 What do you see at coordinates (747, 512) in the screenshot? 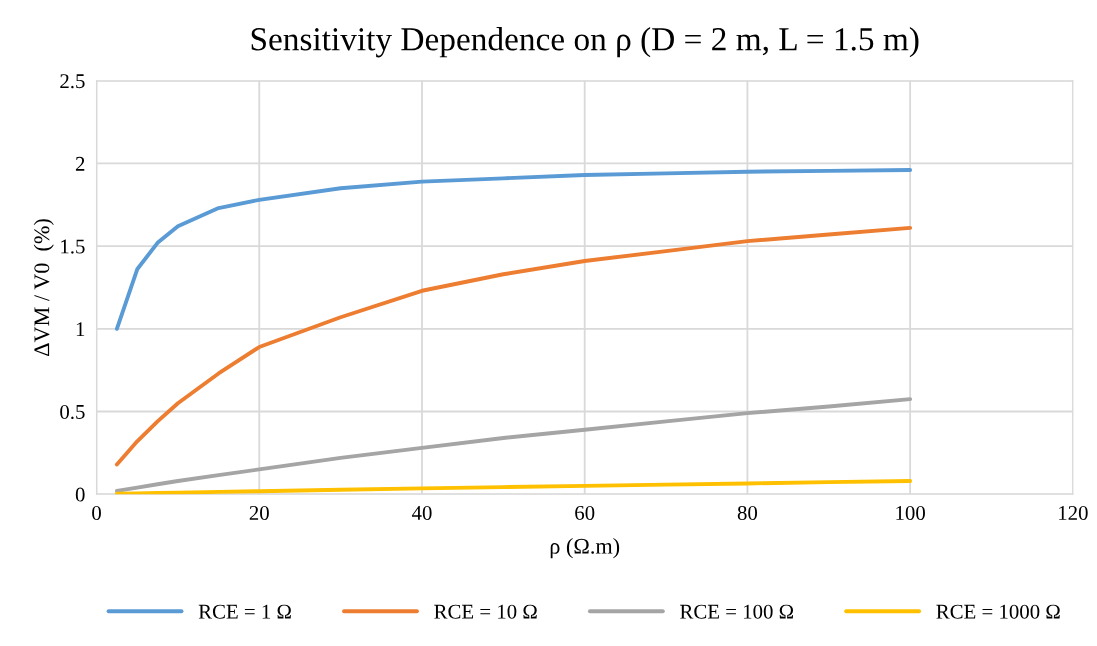
I see `x-tick-label: 80` at bounding box center [747, 512].